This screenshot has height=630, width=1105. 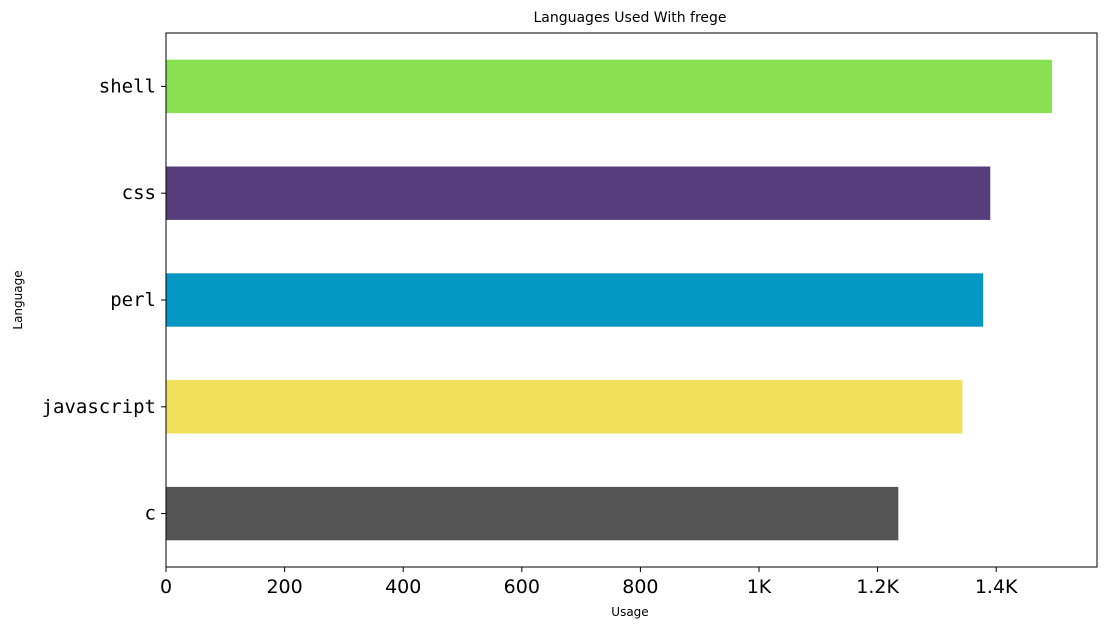 I want to click on bar-shell, so click(x=609, y=86).